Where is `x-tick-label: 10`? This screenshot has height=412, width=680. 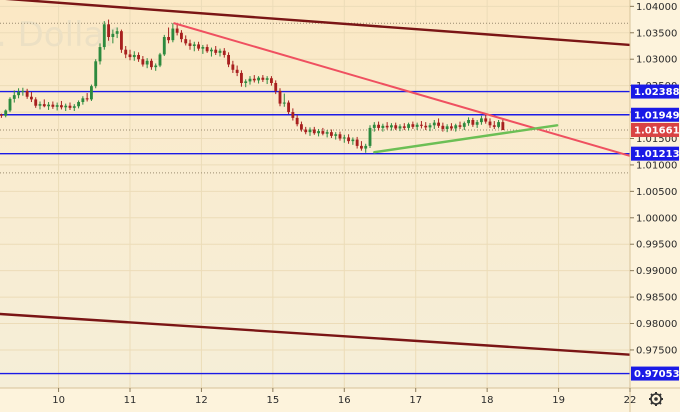 x-tick-label: 10 is located at coordinates (58, 400).